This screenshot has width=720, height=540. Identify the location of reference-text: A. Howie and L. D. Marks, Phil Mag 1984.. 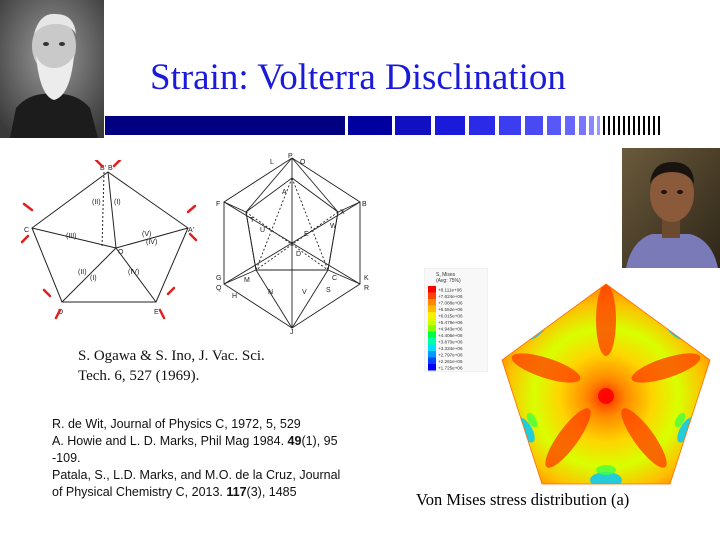
(170, 441).